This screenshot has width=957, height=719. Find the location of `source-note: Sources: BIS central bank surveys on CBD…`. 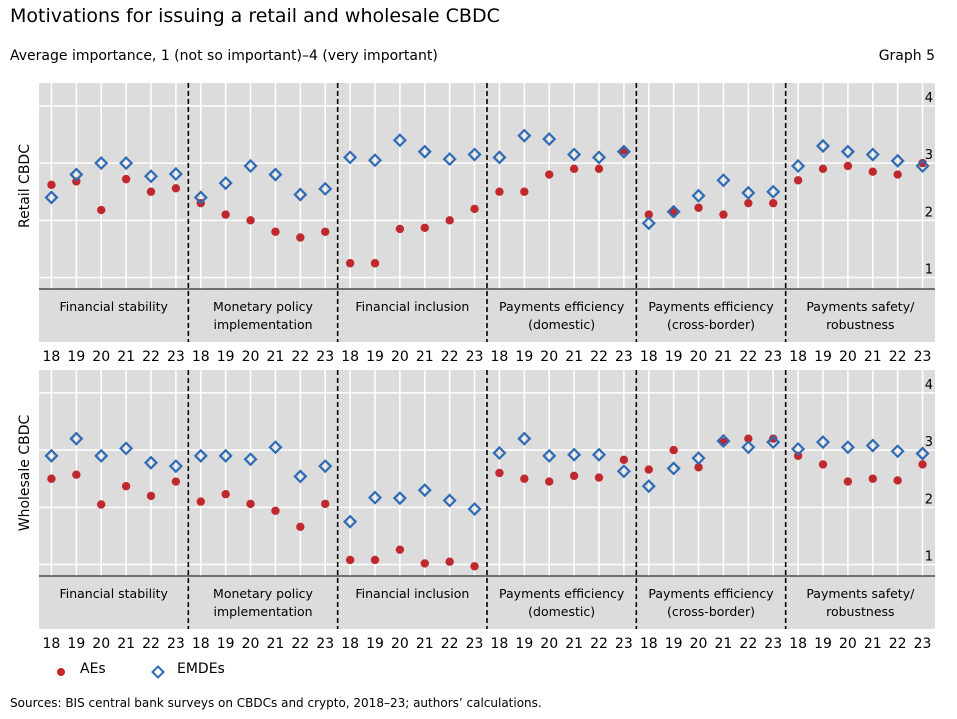

source-note: Sources: BIS central bank surveys on CBD… is located at coordinates (276, 703).